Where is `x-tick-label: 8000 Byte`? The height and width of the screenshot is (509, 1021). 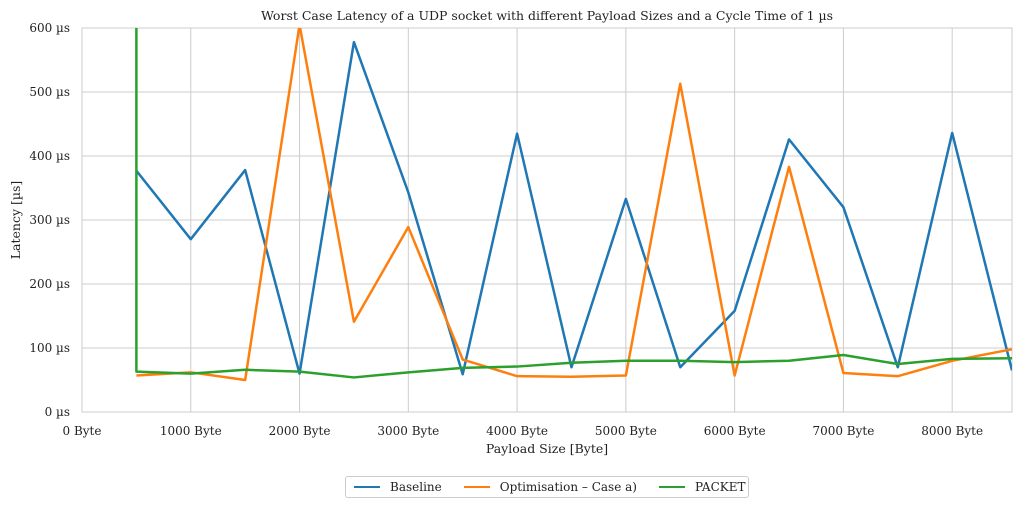
x-tick-label: 8000 Byte is located at coordinates (952, 431).